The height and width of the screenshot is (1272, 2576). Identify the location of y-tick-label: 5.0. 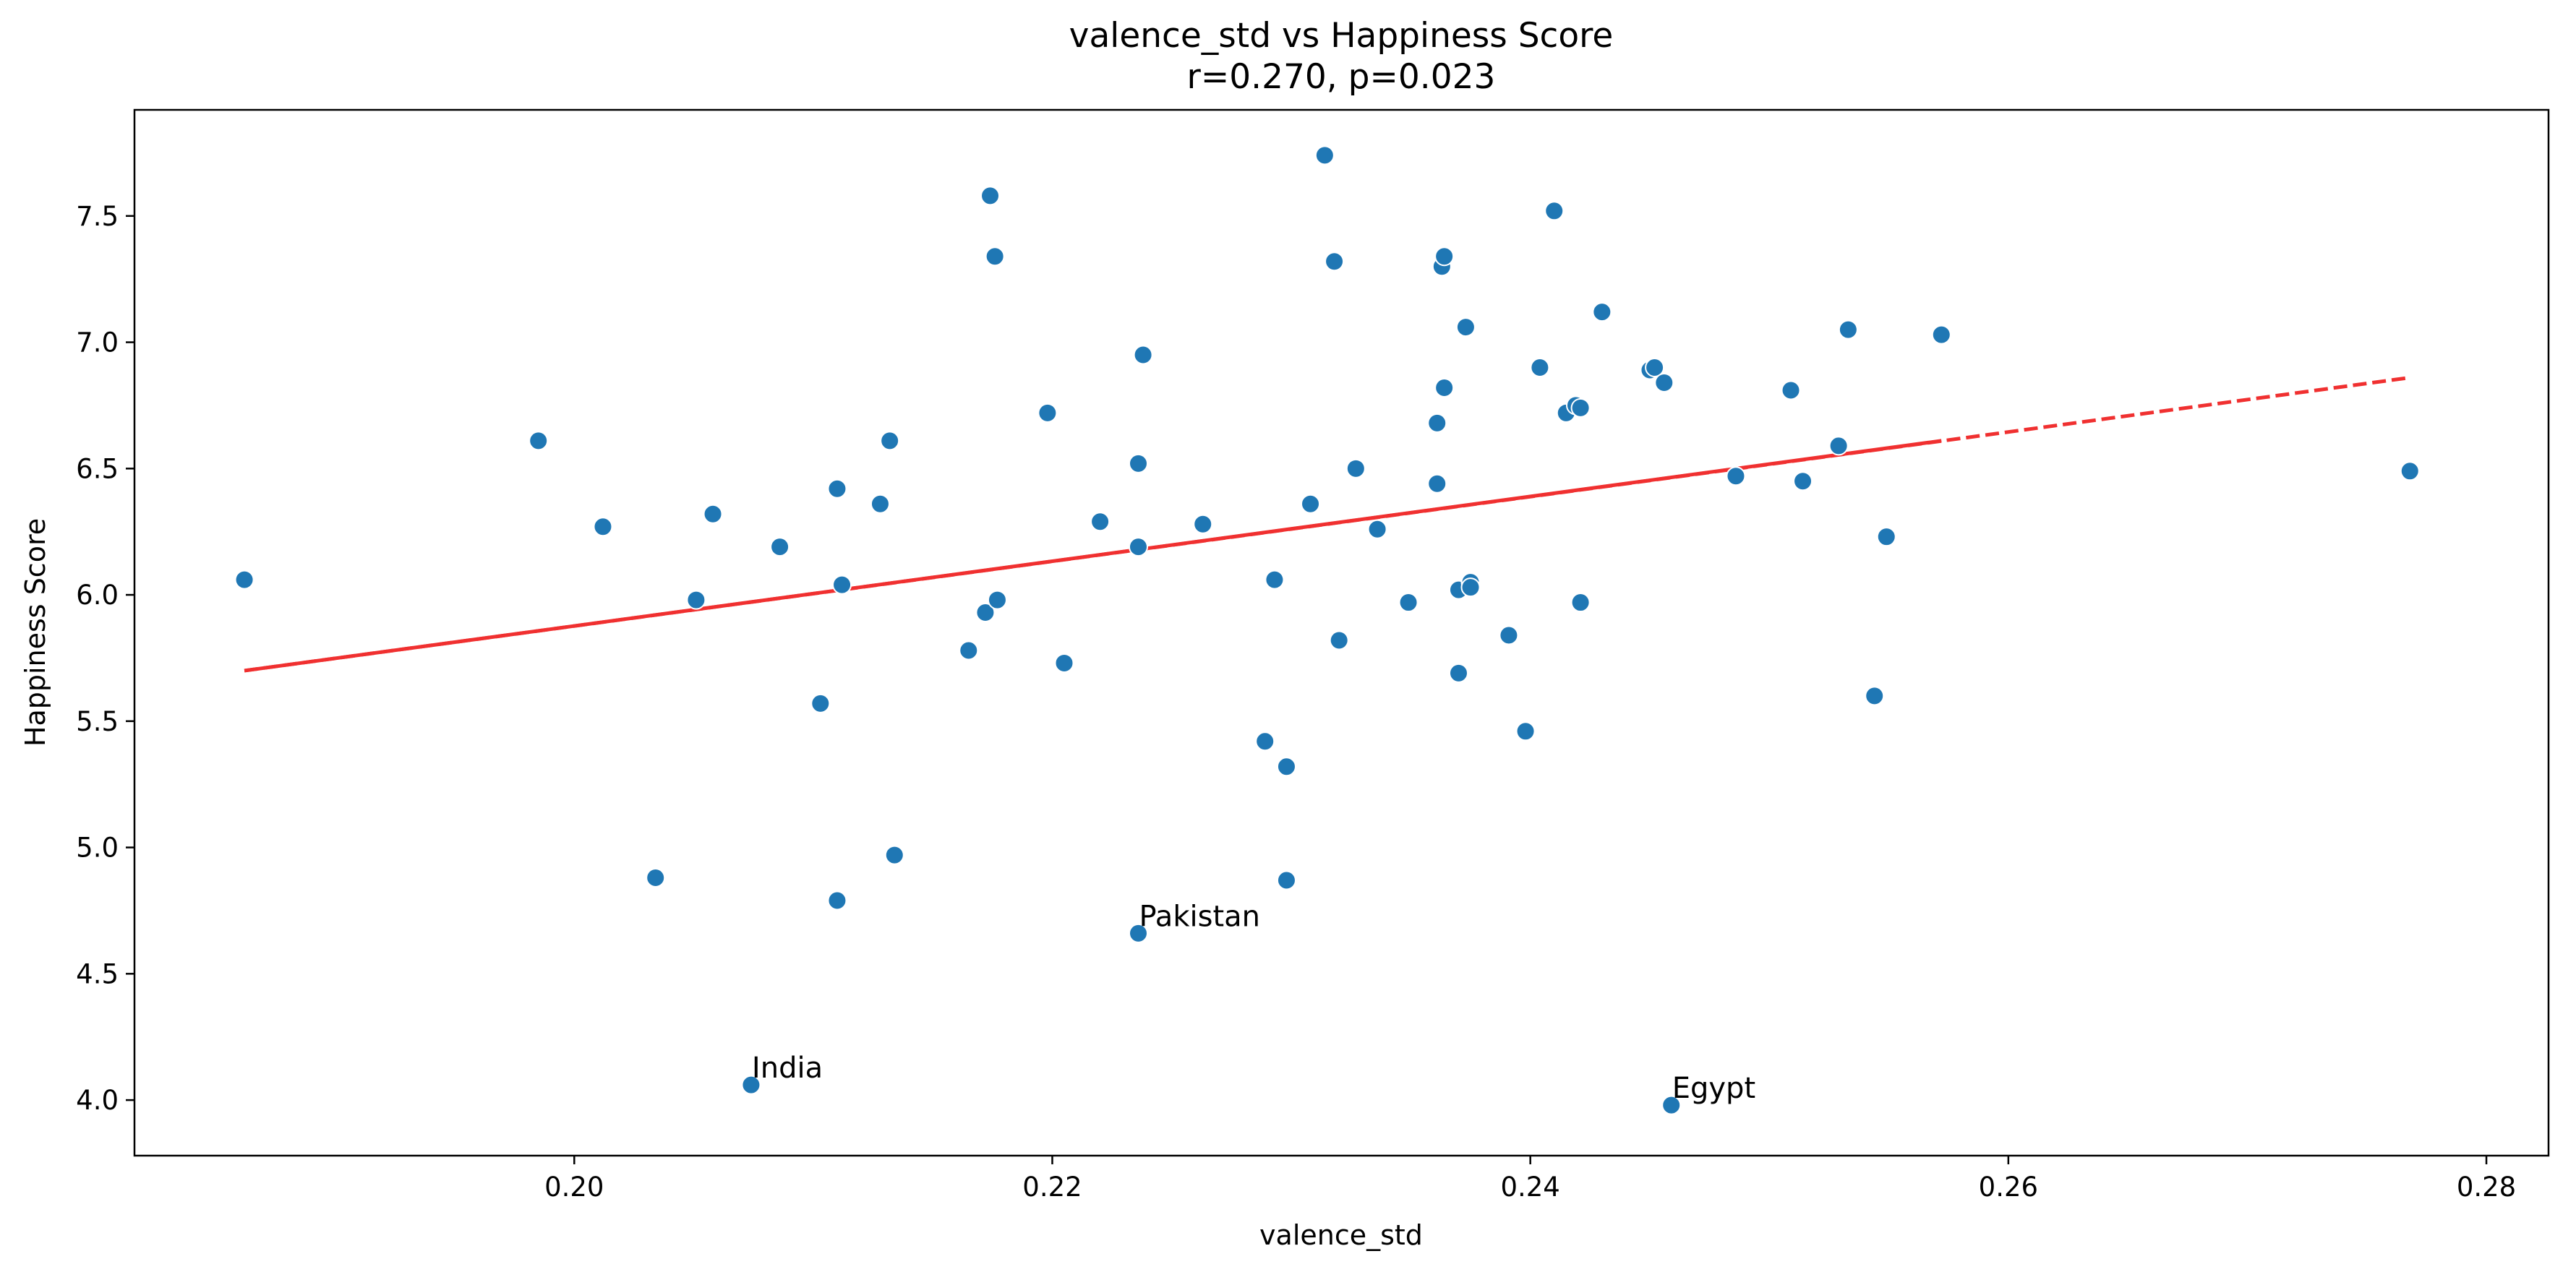
(98, 848).